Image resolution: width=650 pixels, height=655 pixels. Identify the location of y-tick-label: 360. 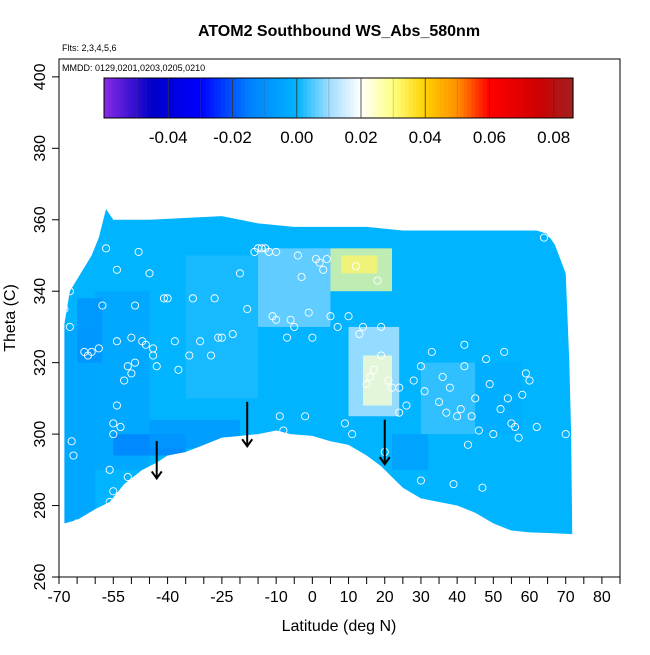
(40, 219).